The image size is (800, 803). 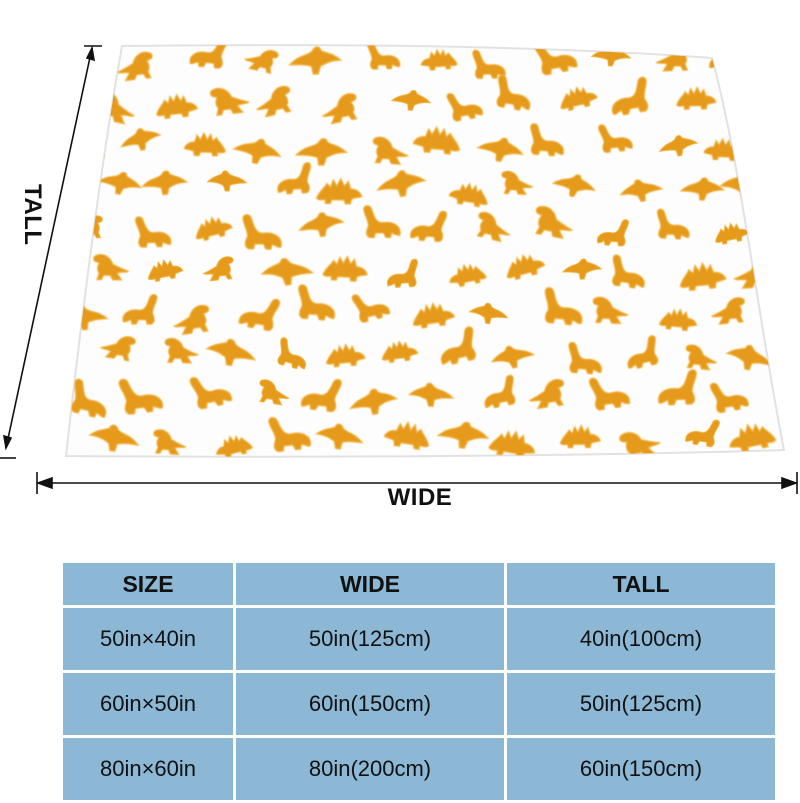 I want to click on tall-dimension-line, so click(x=51, y=252).